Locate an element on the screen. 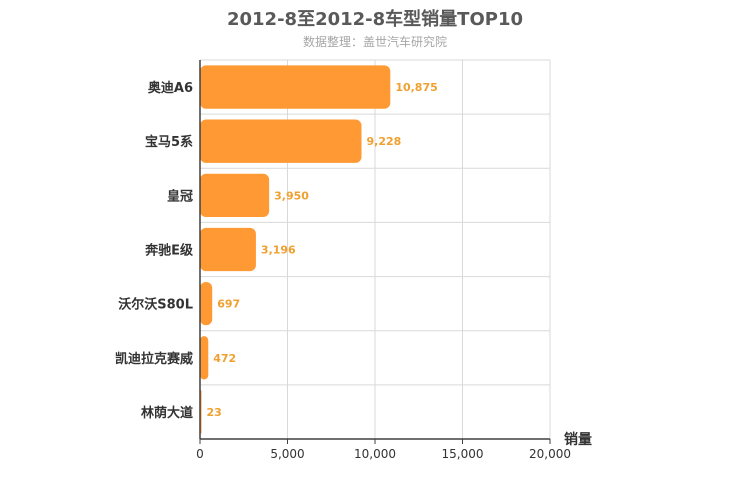 This screenshot has width=750, height=500. data-label: 23 is located at coordinates (214, 412).